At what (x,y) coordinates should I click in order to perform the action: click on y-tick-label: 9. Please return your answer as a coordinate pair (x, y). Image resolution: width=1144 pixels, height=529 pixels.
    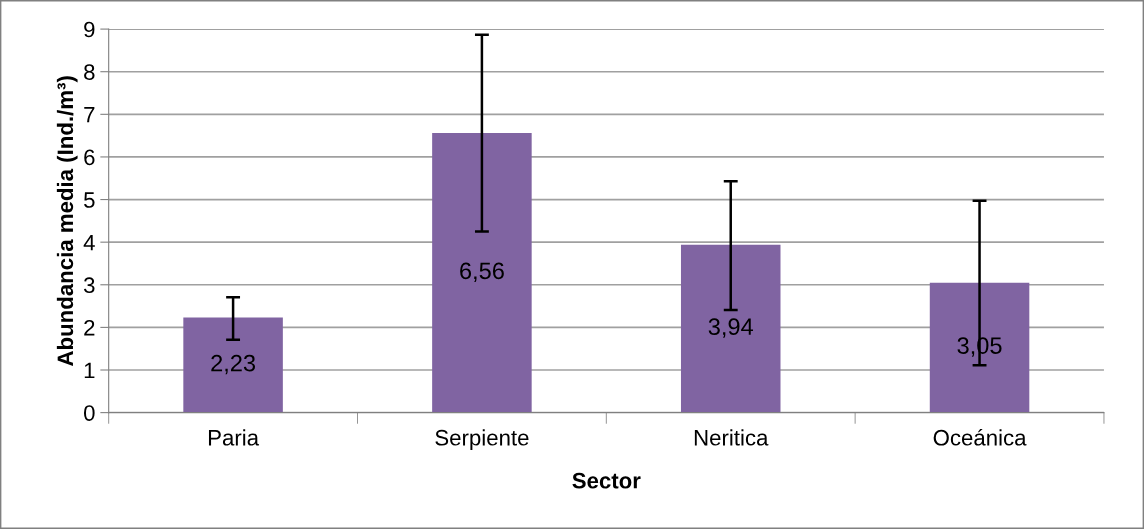
    Looking at the image, I should click on (89, 29).